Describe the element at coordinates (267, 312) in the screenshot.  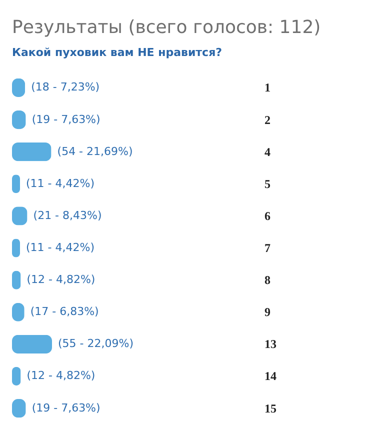
I see `y-tick-label: 9` at that location.